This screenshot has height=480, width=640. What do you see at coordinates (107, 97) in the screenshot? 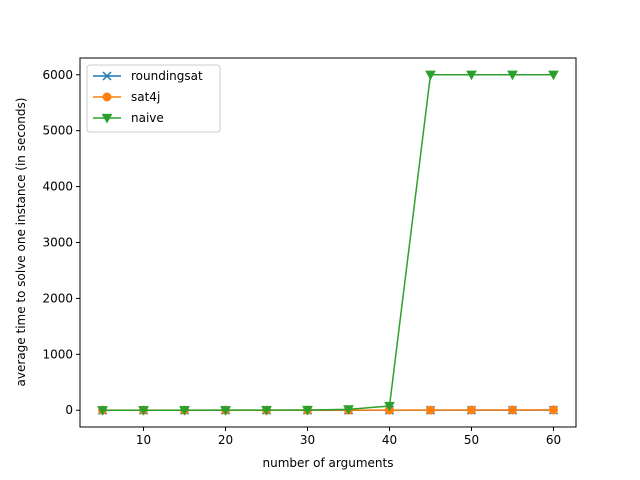
I see `legend-marker-sat4j` at bounding box center [107, 97].